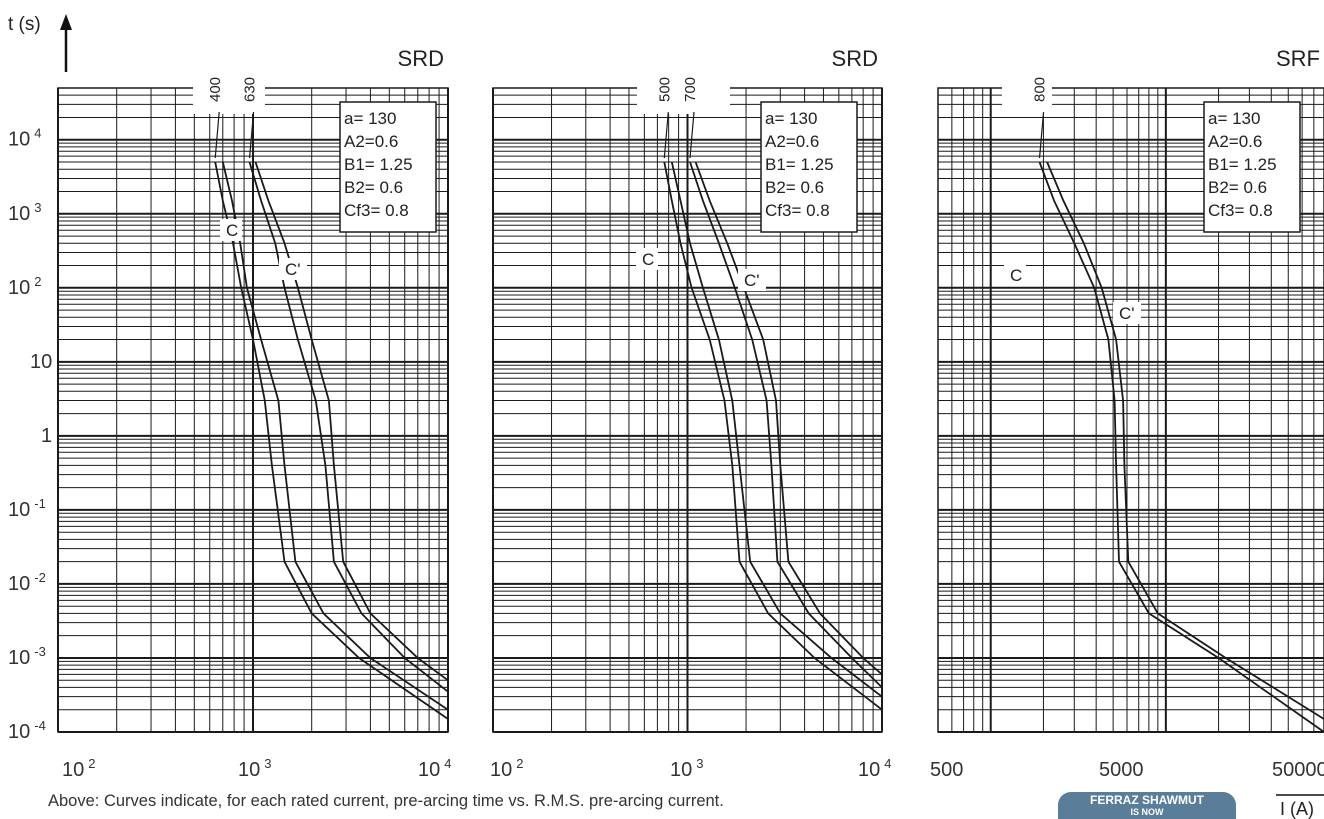 This screenshot has height=819, width=1324. What do you see at coordinates (24, 286) in the screenshot?
I see `y-tick-label: 10 2` at bounding box center [24, 286].